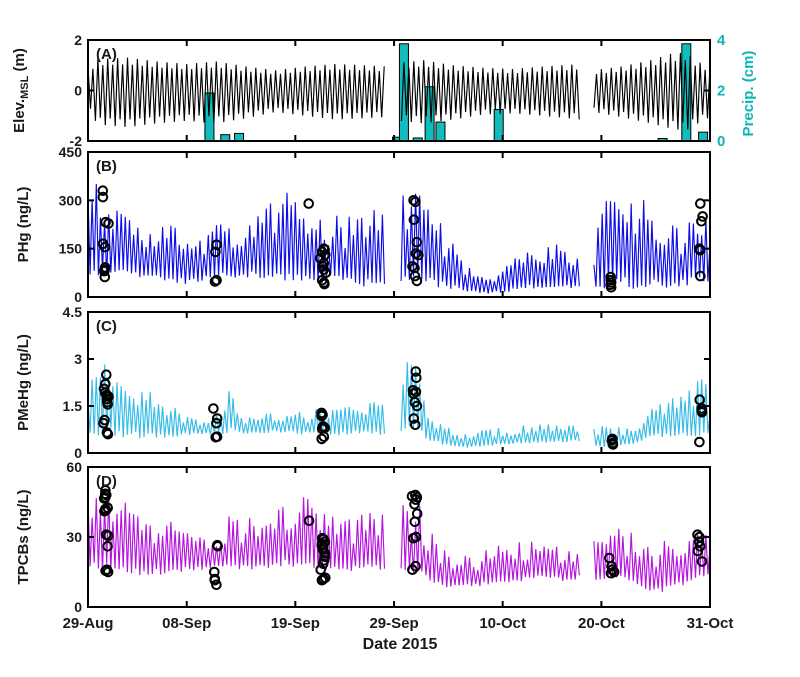  I want to click on y-axis-label-elevation: Elev.MSL (m), so click(21, 90).